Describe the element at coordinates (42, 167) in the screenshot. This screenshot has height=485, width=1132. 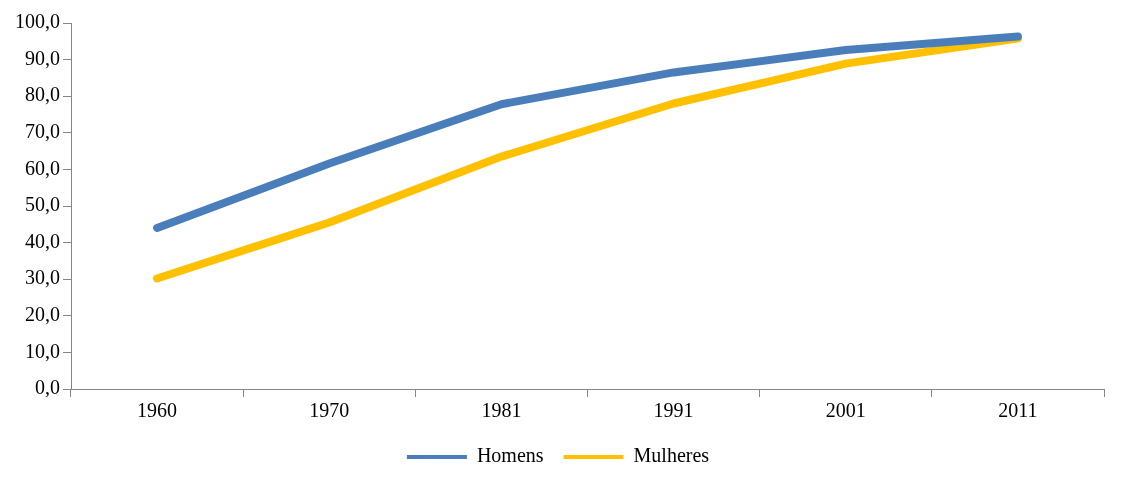
I see `y-tick-label: 60,0` at that location.